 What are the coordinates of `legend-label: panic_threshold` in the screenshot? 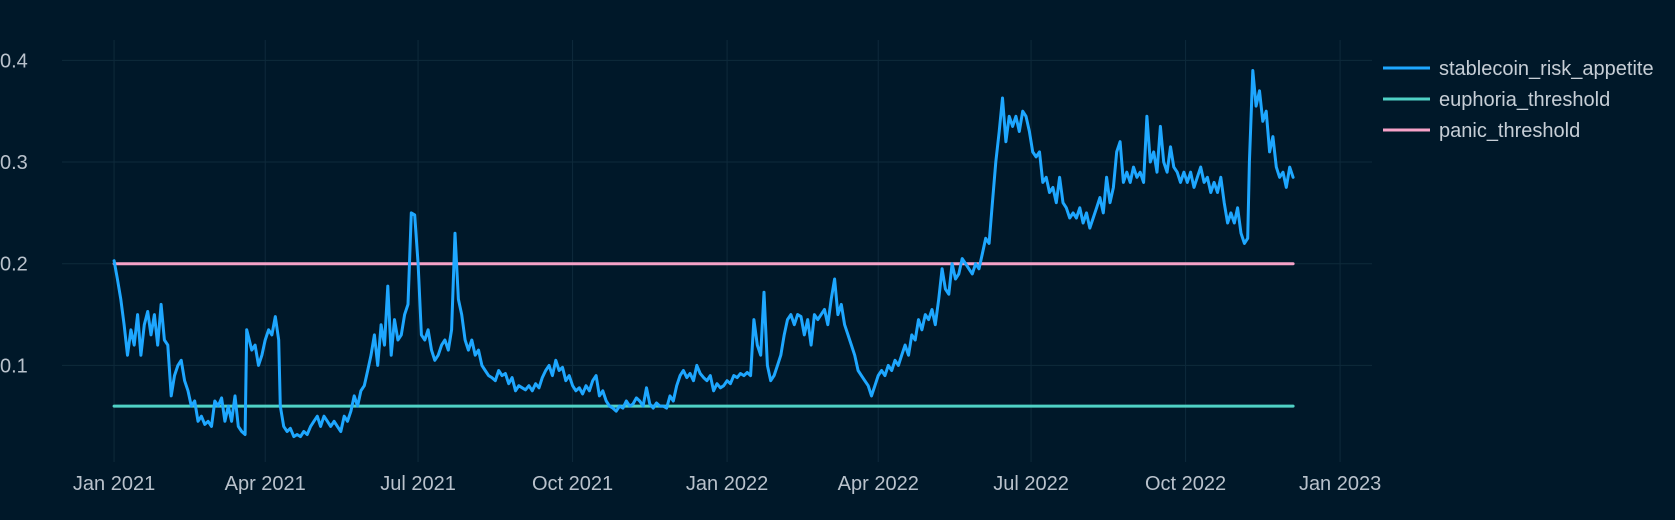 It's located at (1509, 131).